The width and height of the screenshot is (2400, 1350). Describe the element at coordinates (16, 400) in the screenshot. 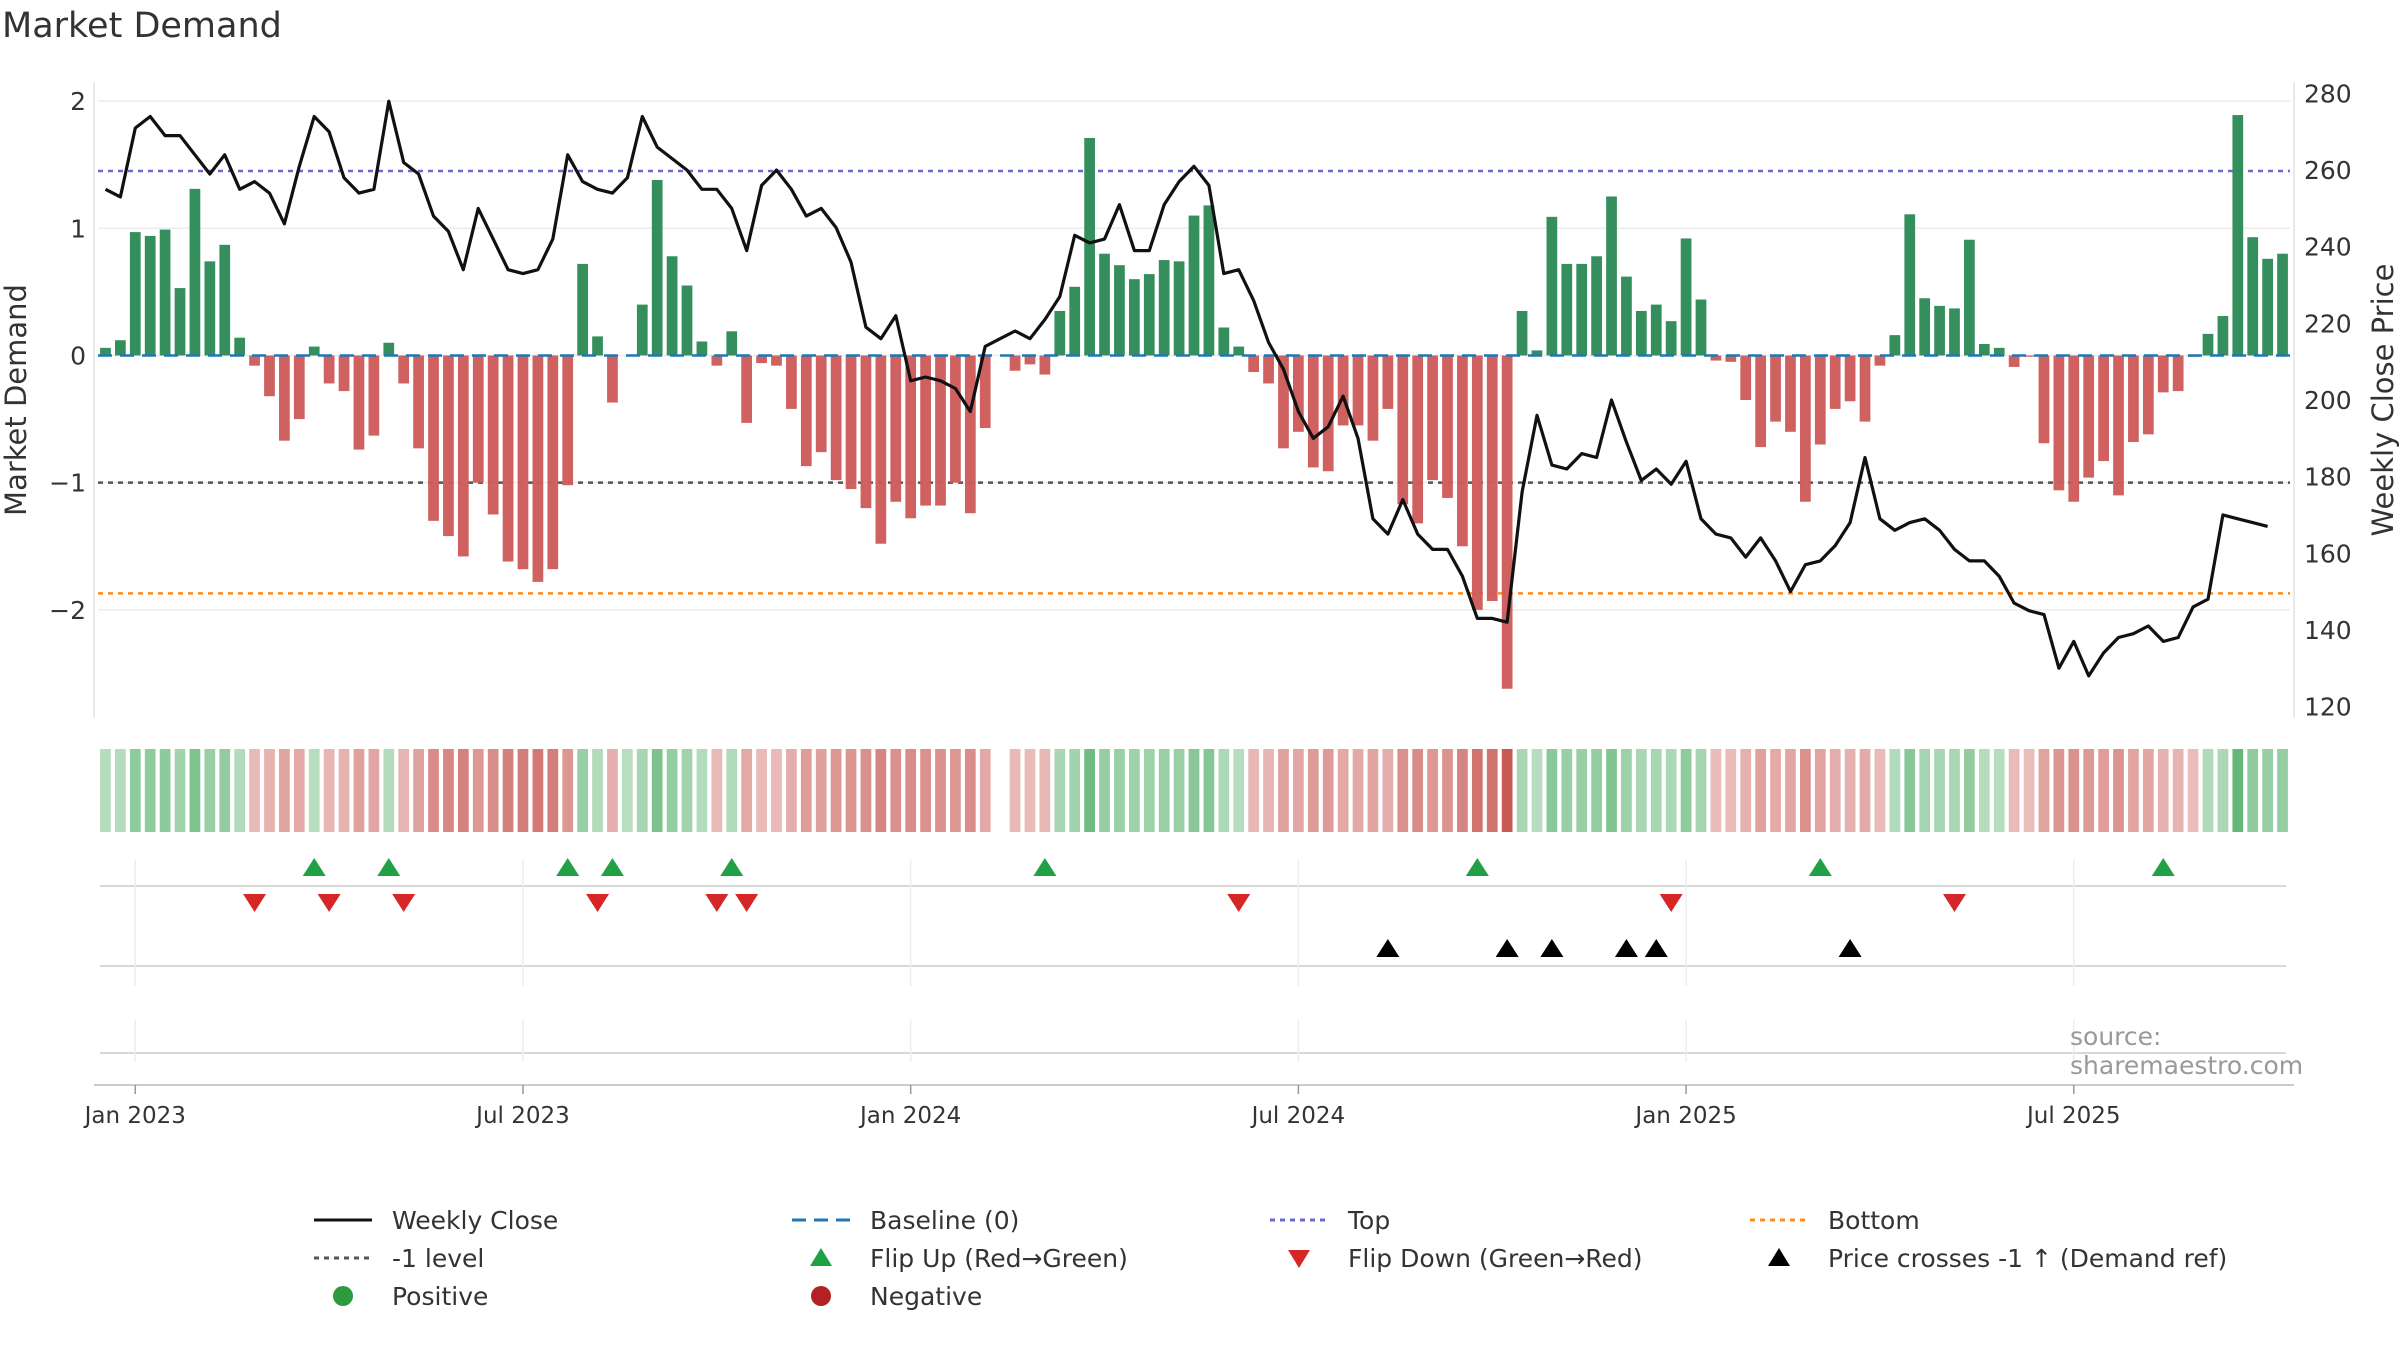

I see `left-axis-label: Market Demand` at that location.